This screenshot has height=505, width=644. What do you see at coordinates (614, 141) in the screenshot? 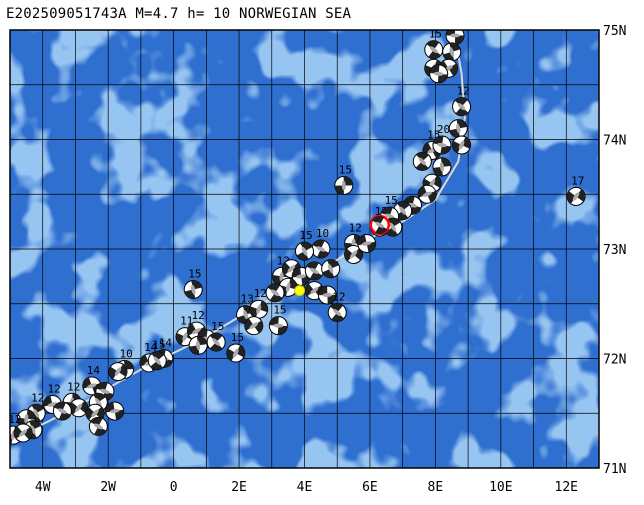
I see `lat-tick-label: 74N` at bounding box center [614, 141].